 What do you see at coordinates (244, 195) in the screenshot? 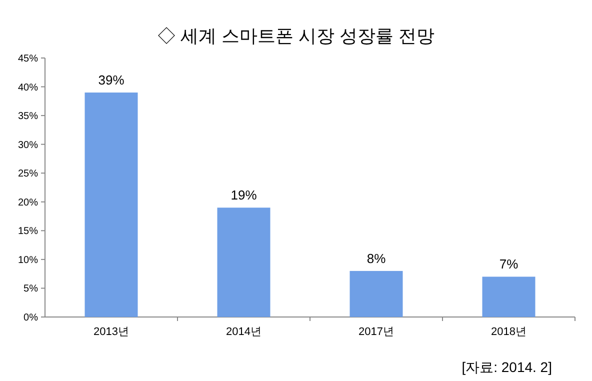
I see `data-label: 19%` at bounding box center [244, 195].